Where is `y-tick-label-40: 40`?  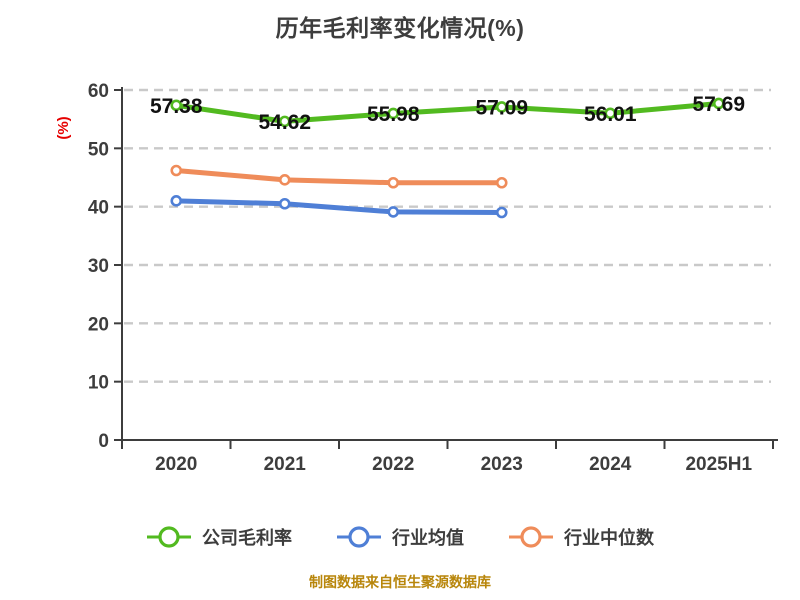
y-tick-label-40: 40 is located at coordinates (98, 208).